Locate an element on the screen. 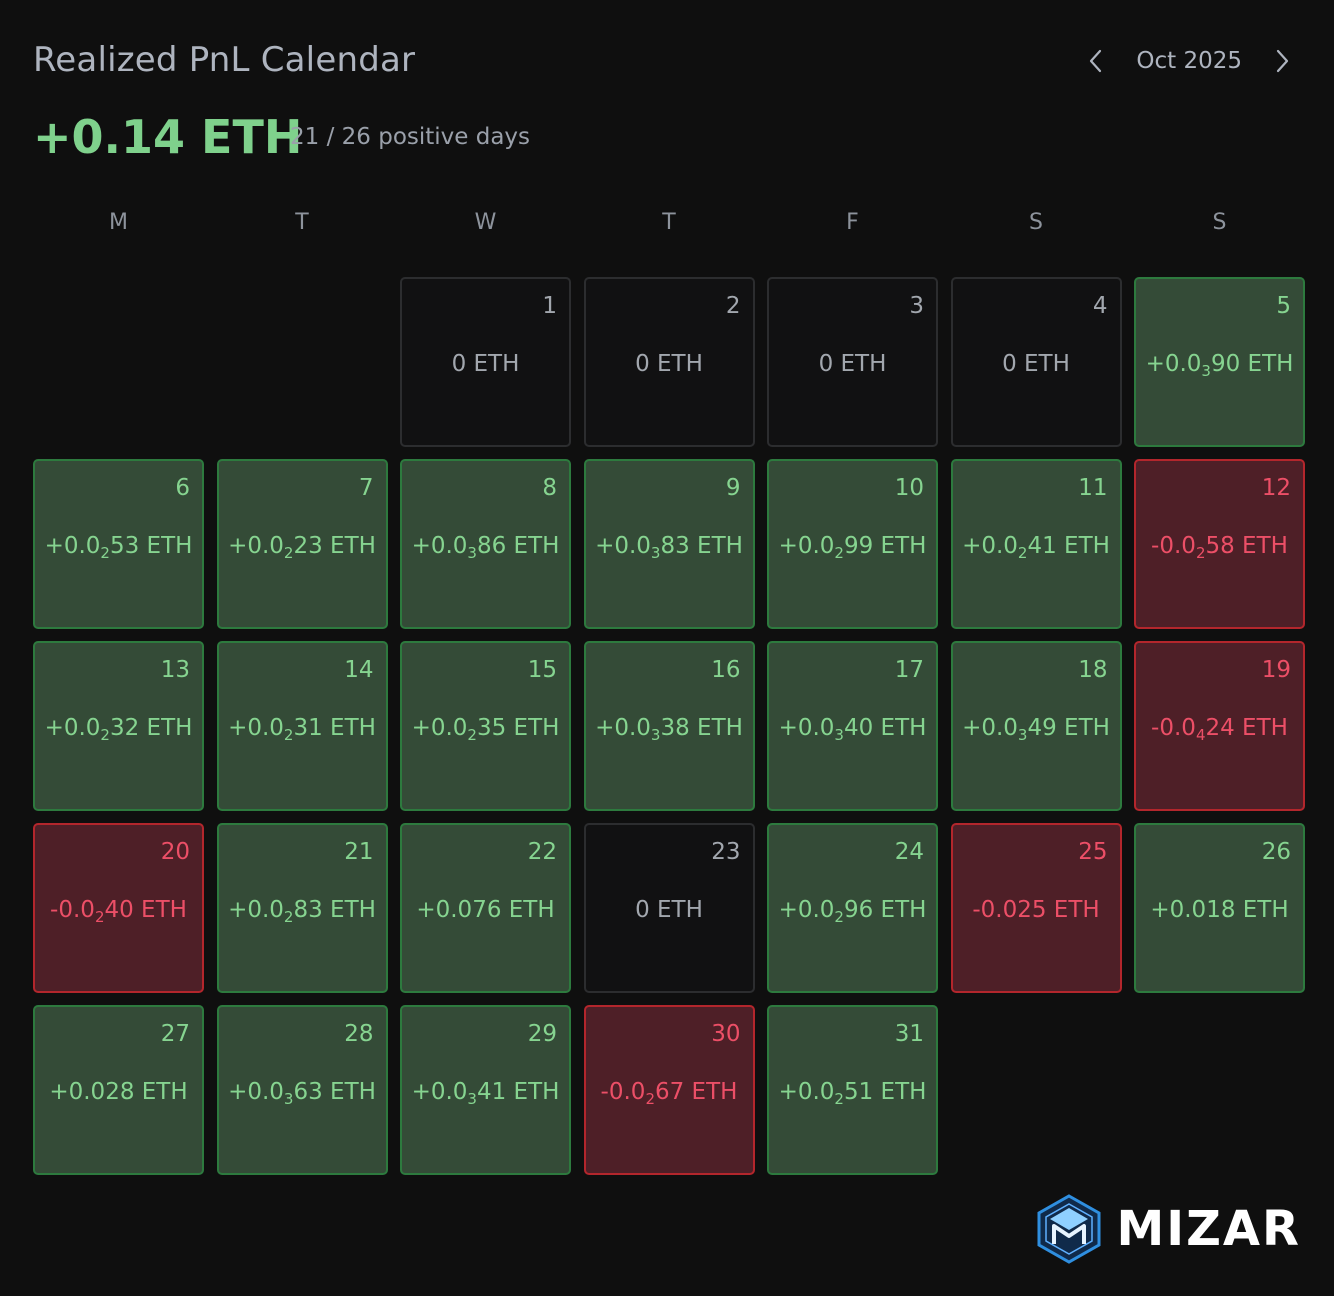 This screenshot has height=1296, width=1334. day-number: 22 is located at coordinates (542, 852).